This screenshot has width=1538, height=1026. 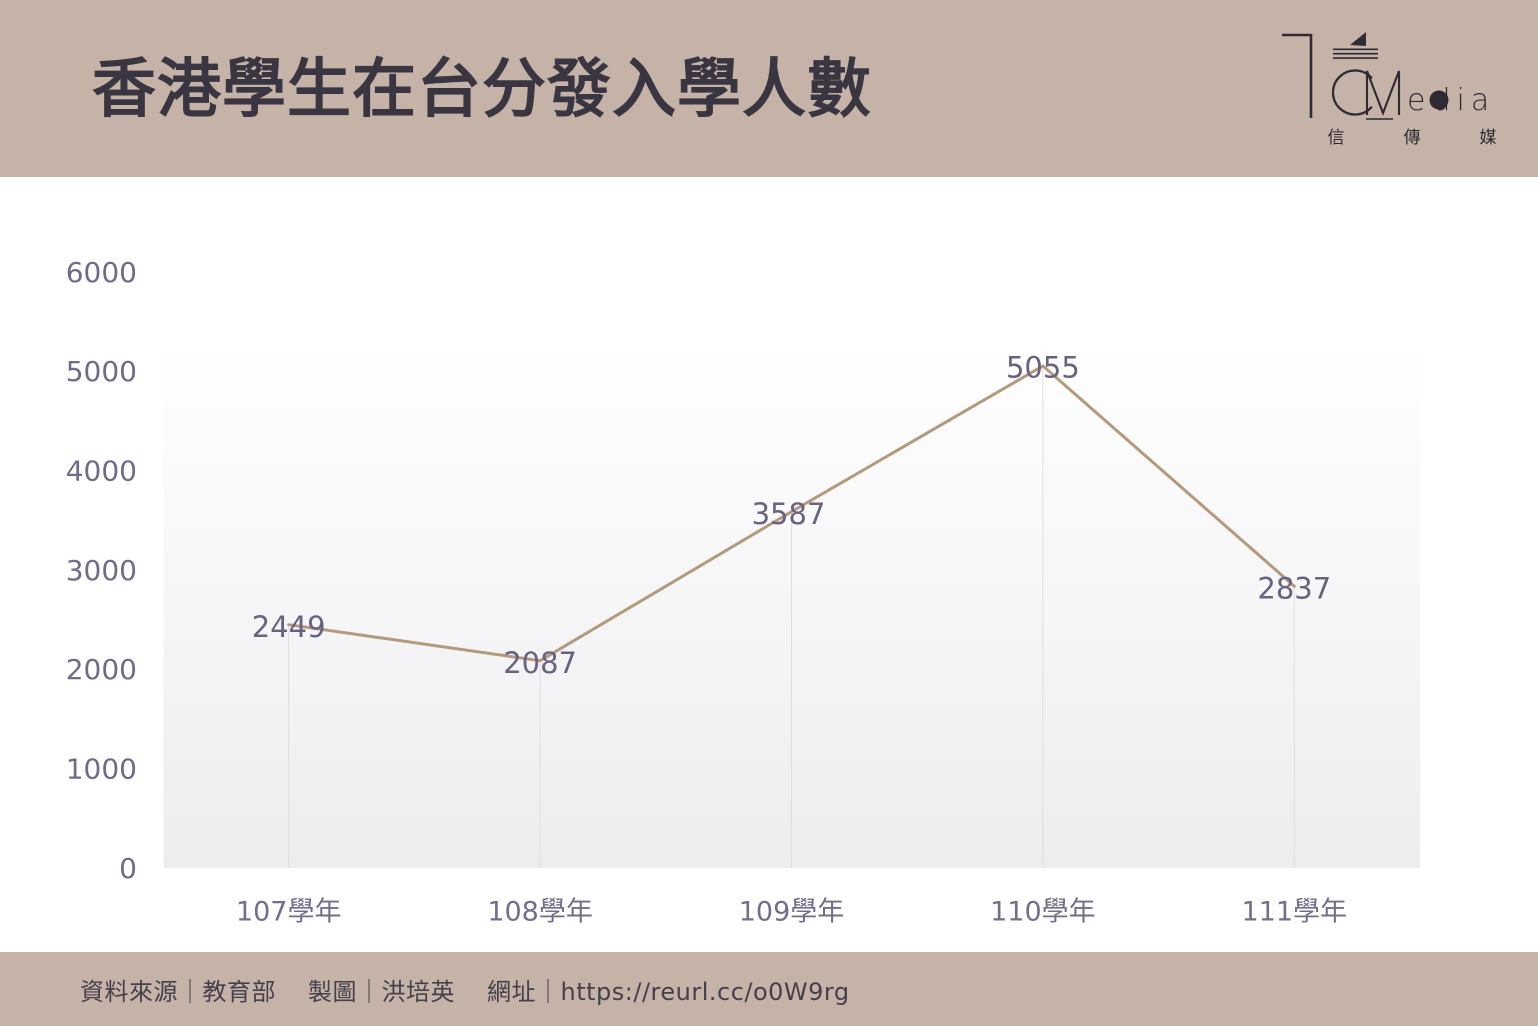 What do you see at coordinates (668, 991) in the screenshot?
I see `footer-url: 網址｜https://reurl.cc/o0W9rg` at bounding box center [668, 991].